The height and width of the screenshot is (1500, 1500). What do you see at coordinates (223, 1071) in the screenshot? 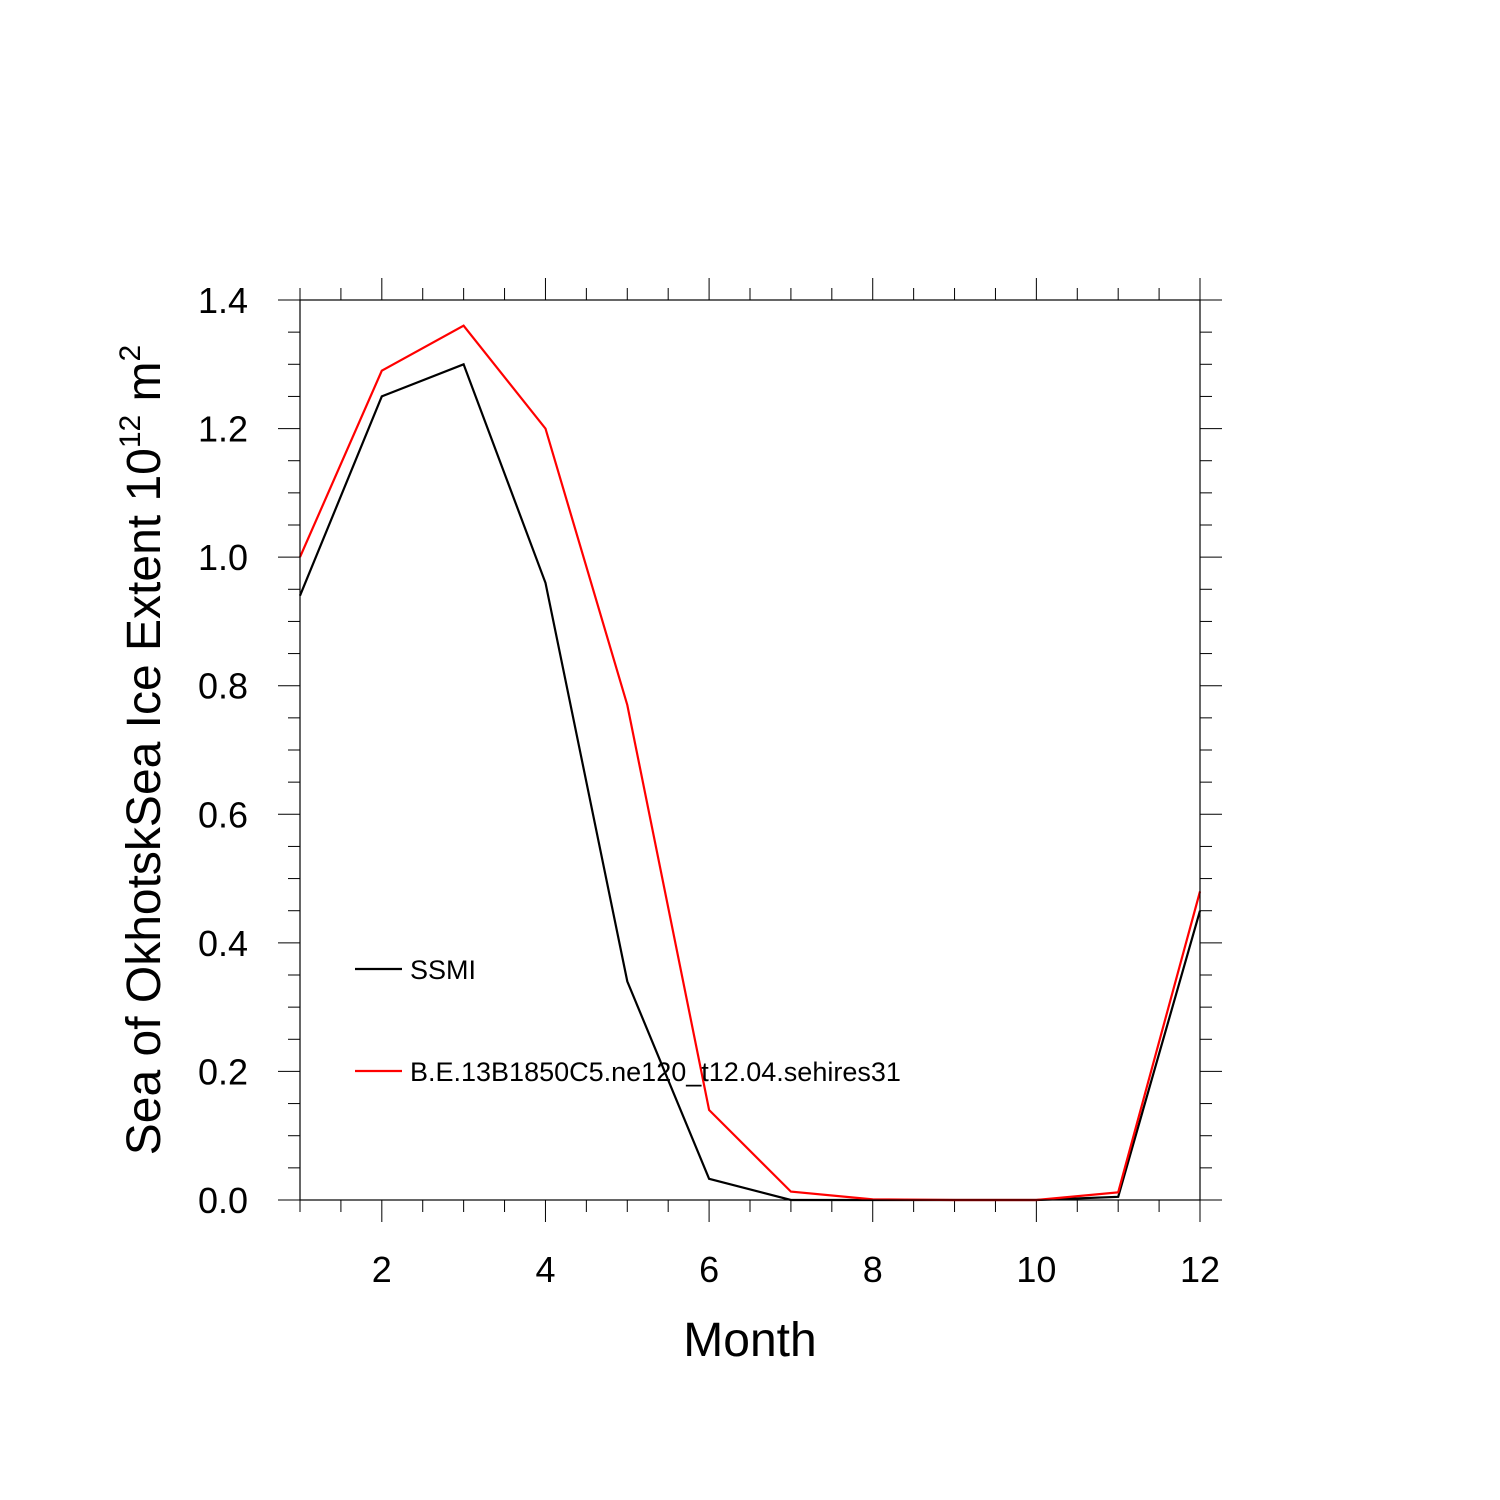
I see `y-tick-label: 0.2` at bounding box center [223, 1071].